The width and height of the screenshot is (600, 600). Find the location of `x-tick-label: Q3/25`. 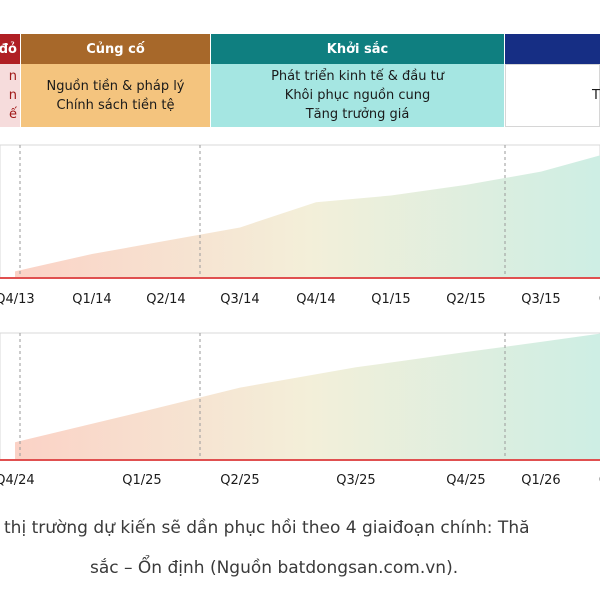

x-tick-label: Q3/25 is located at coordinates (355, 480).